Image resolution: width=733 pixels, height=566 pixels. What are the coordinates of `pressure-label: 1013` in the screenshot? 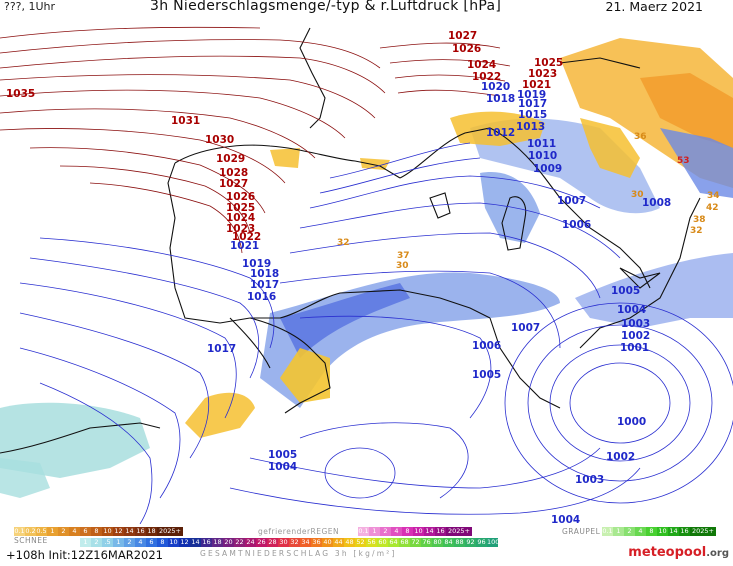 It's located at (531, 127).